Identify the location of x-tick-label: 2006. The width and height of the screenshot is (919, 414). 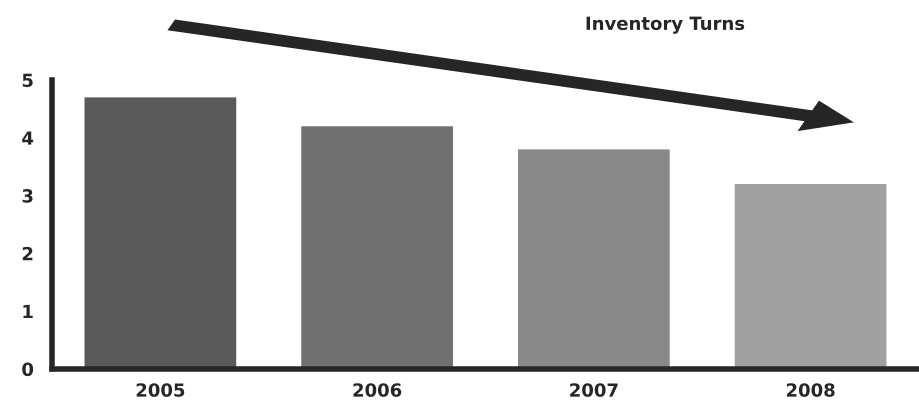
(377, 390).